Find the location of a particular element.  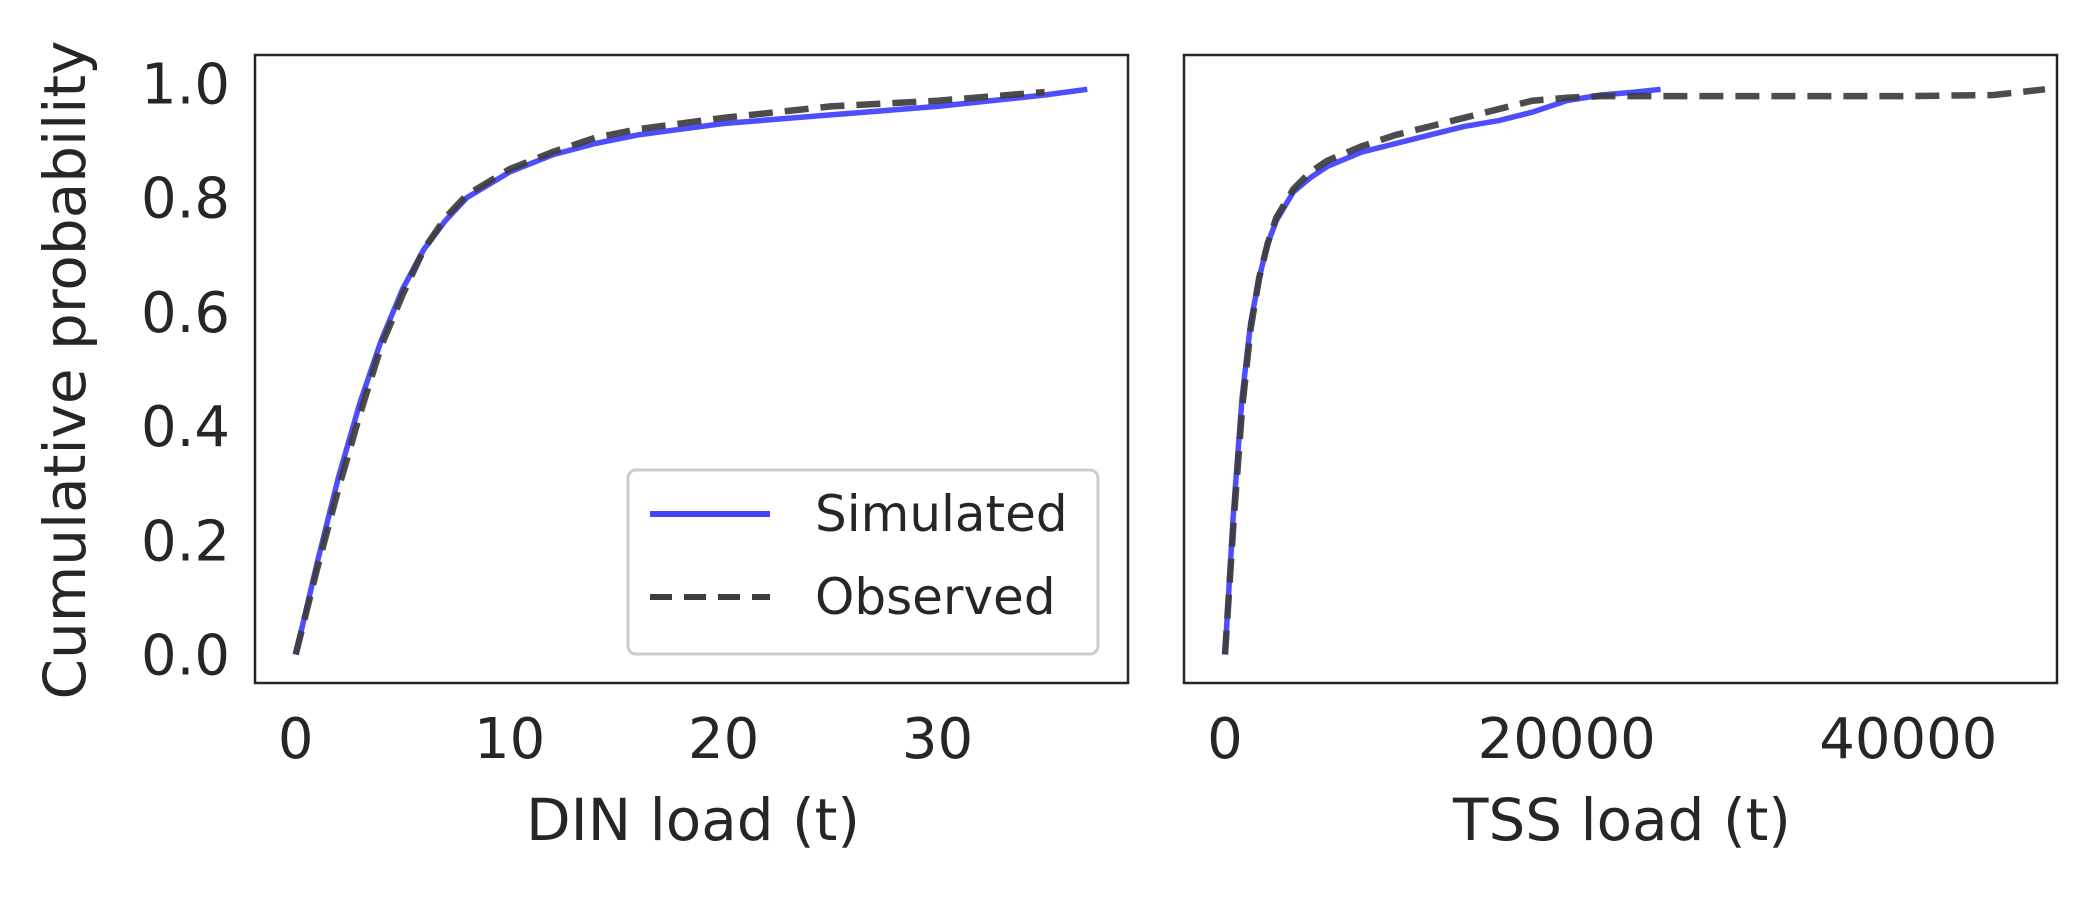

x-axis-label-left: DIN load (t) is located at coordinates (693, 820).